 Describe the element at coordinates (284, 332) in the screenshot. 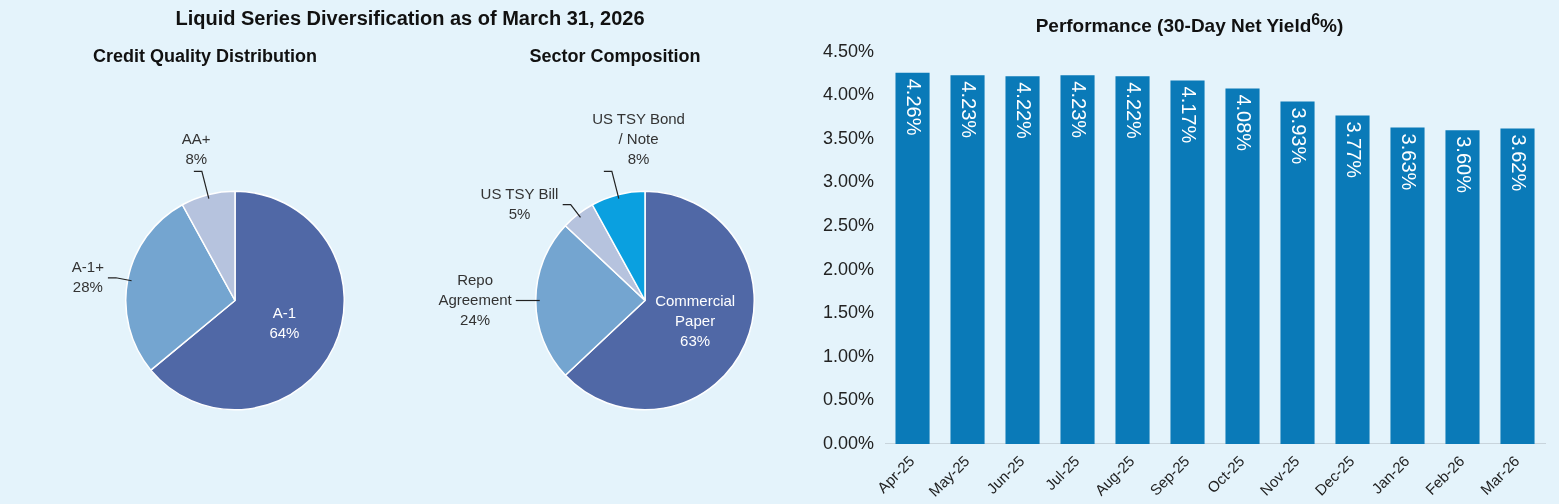

I see `data-label: 64%` at that location.